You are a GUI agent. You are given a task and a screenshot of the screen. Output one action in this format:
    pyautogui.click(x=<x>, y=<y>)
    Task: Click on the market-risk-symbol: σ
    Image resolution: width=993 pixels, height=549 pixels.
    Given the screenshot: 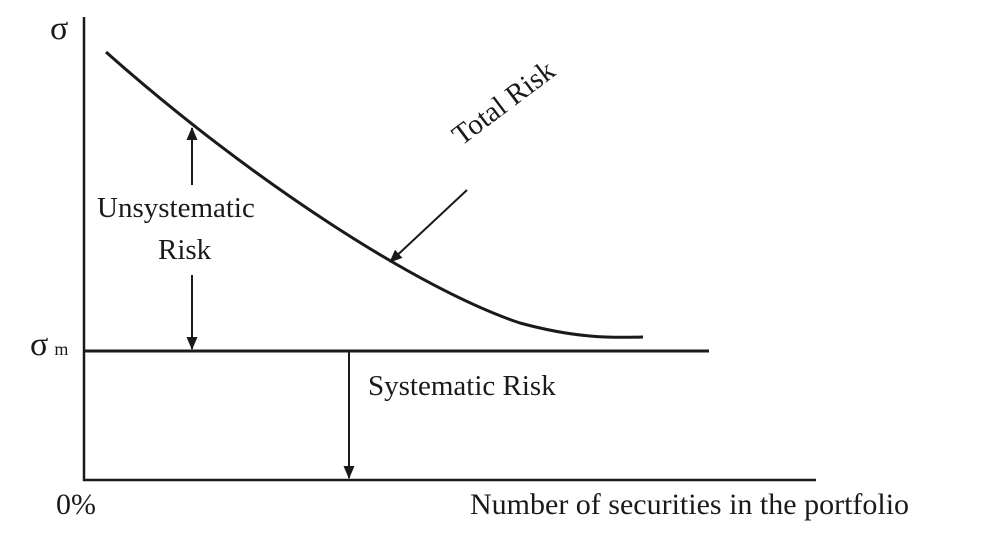 What is the action you would take?
    pyautogui.click(x=39, y=344)
    